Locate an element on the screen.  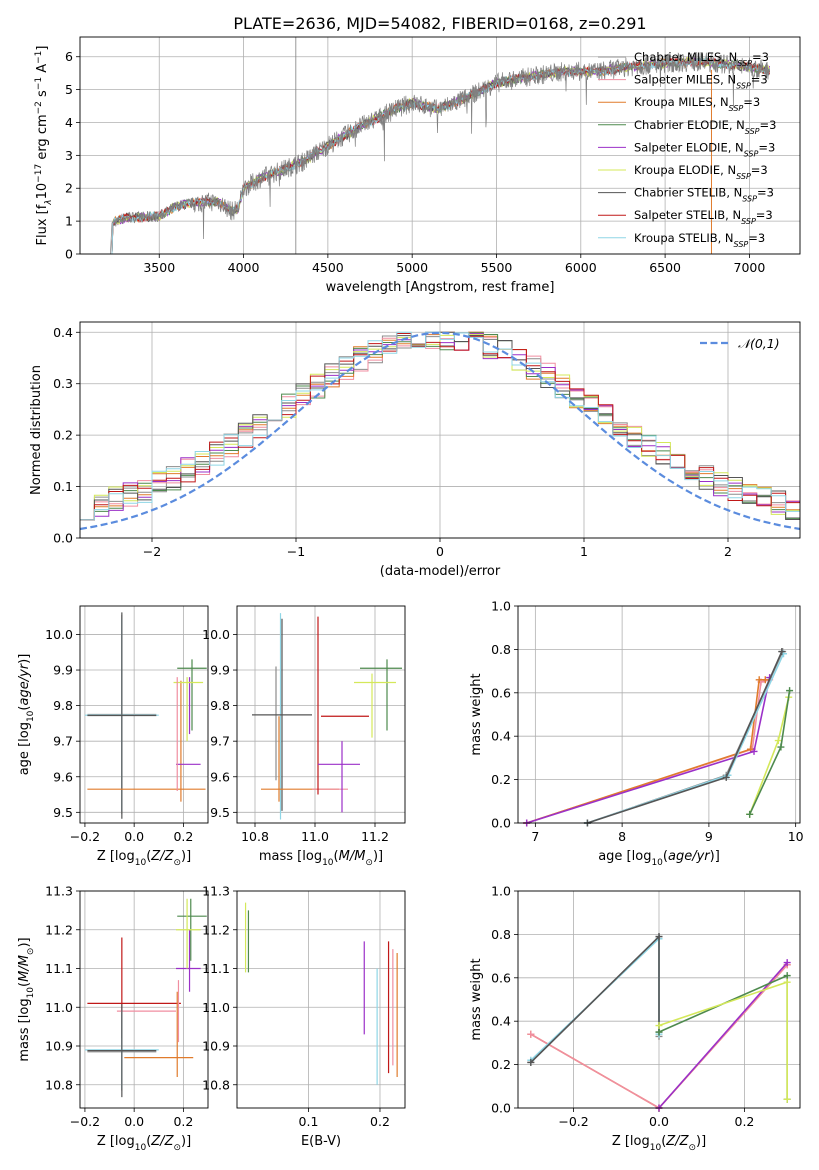
age-vs-Z-frame is located at coordinates (144, 714).